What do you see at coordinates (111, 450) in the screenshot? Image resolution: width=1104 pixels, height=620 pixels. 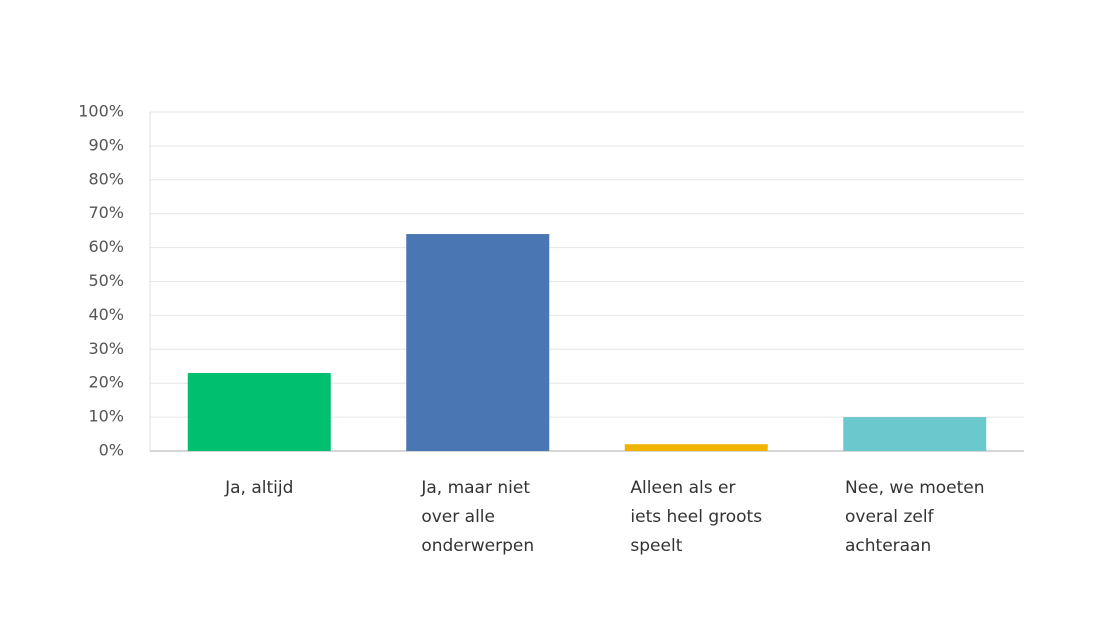 I see `y-tick-label: 0%` at bounding box center [111, 450].